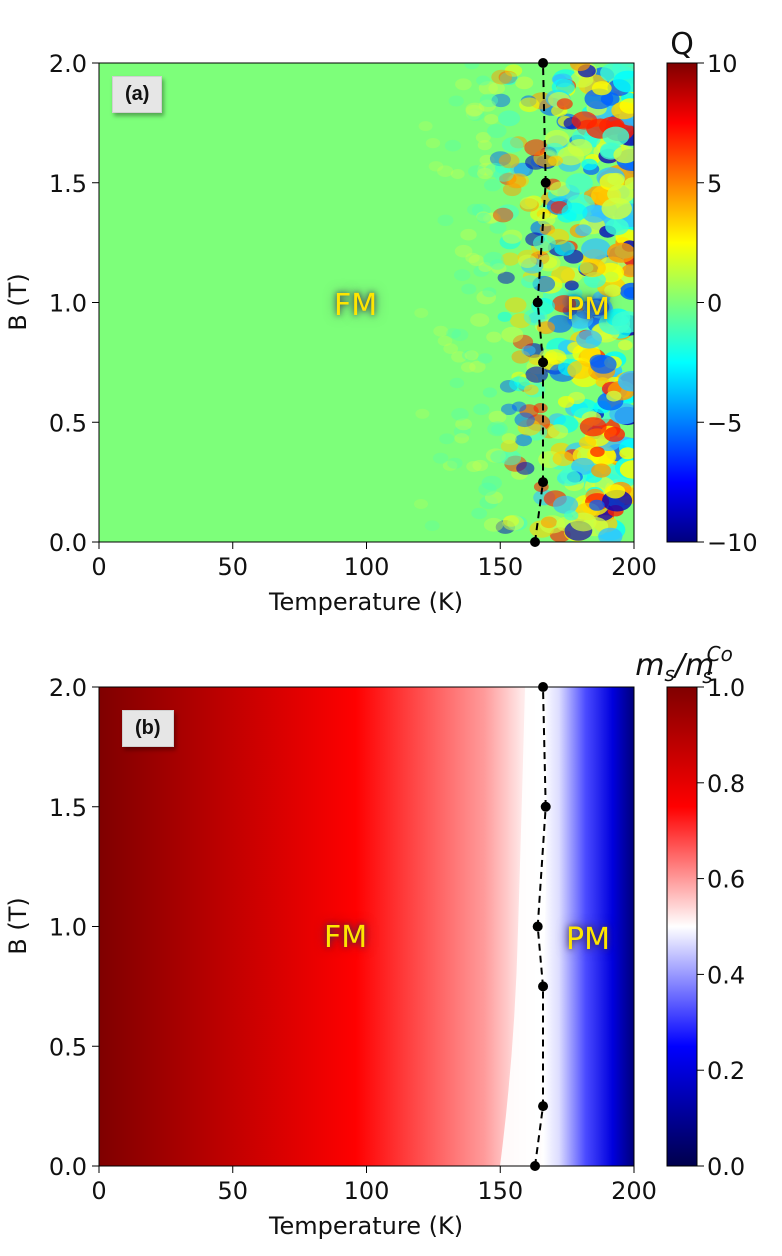 This screenshot has width=782, height=1256. I want to click on cbar-b-label-sep: /, so click(680, 665).